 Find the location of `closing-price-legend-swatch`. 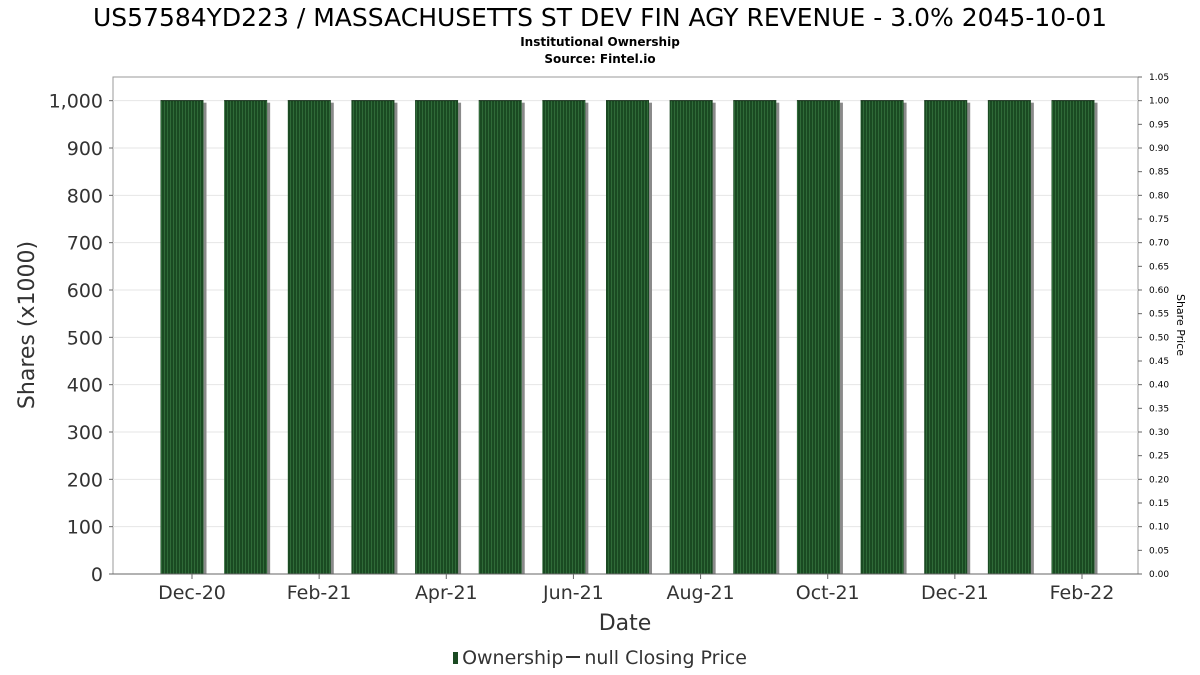

closing-price-legend-swatch is located at coordinates (573, 657).